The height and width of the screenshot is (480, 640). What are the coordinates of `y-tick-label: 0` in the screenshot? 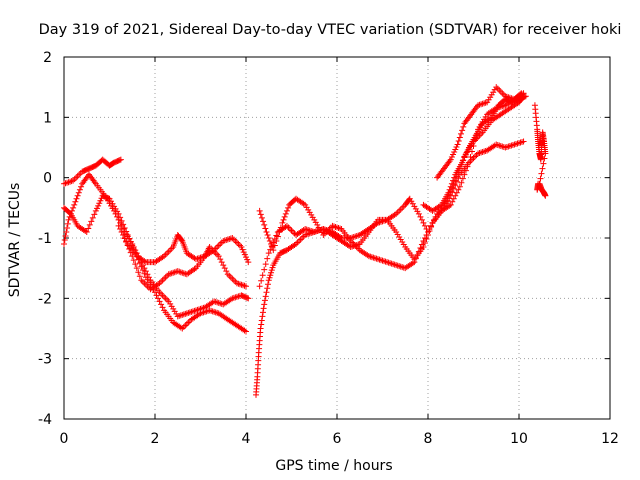 It's located at (47, 179).